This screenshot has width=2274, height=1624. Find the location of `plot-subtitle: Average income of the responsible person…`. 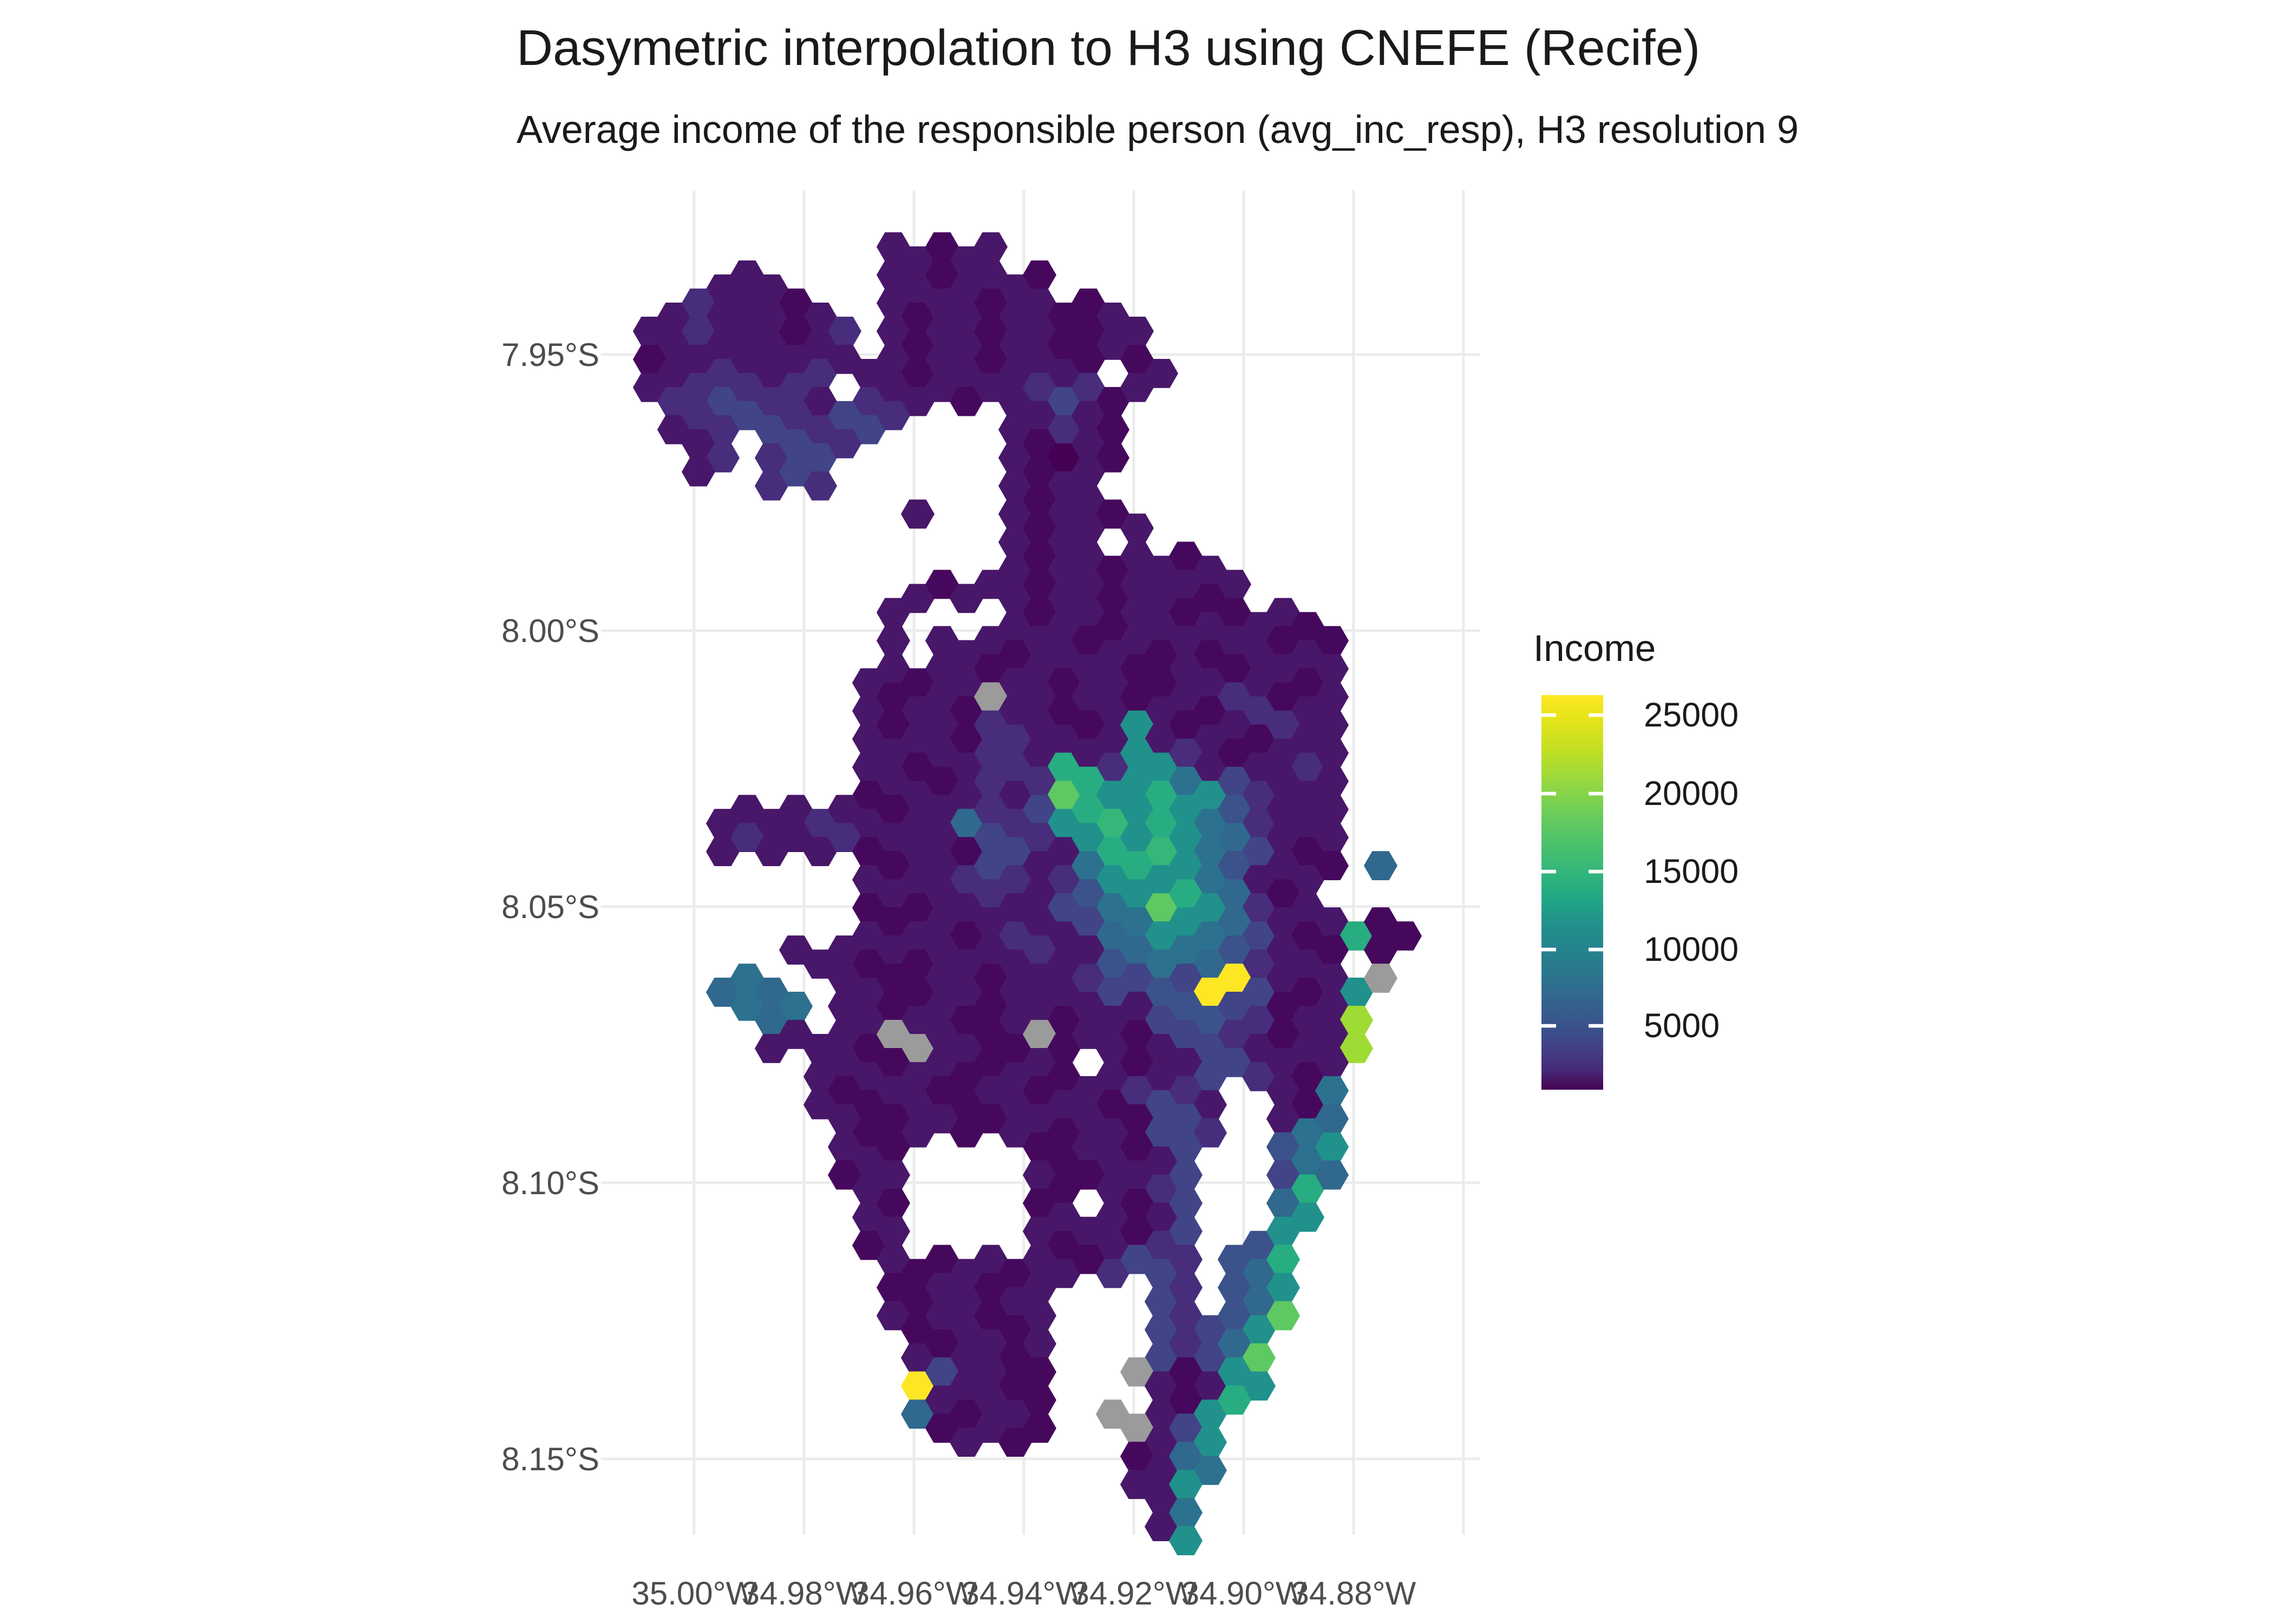

plot-subtitle: Average income of the responsible person… is located at coordinates (1158, 130).